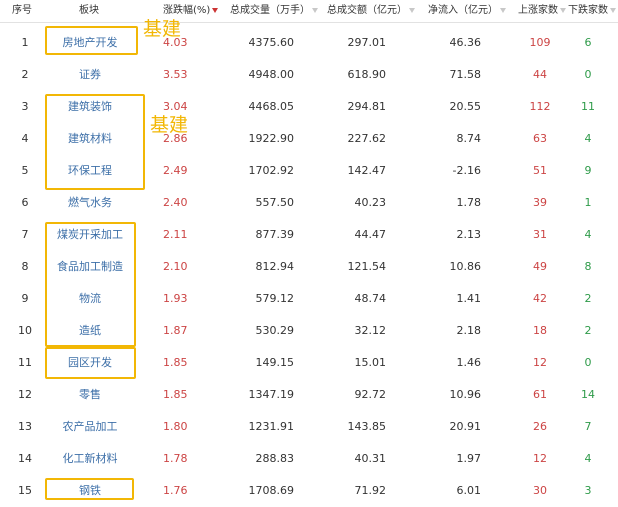 The image size is (618, 507). Describe the element at coordinates (309, 107) in the screenshot. I see `table-row: 3 建筑装饰 3.04 4468.05 294.81 20.55 112 11` at that location.